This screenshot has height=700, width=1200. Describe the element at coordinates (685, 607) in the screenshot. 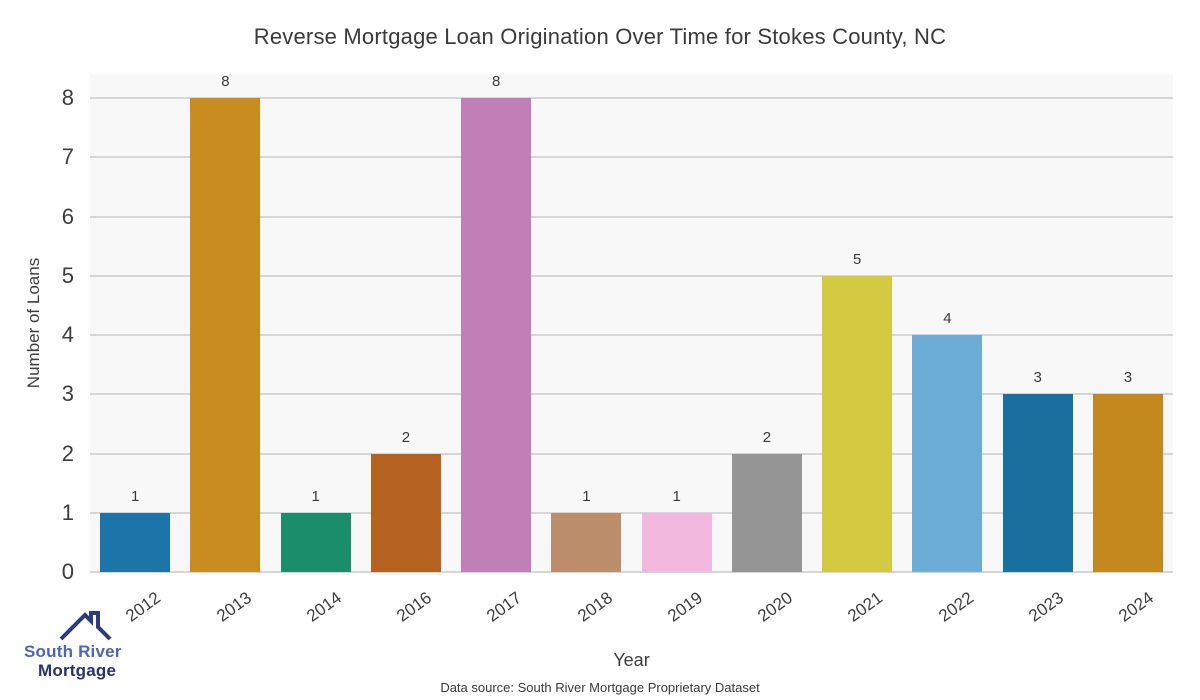

I see `xtick-label-2019: 2019` at that location.